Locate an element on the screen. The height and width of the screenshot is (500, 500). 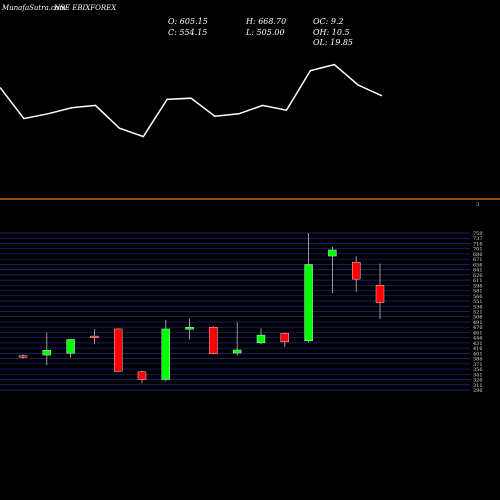
y-tick-label: 356 is located at coordinates (478, 370).